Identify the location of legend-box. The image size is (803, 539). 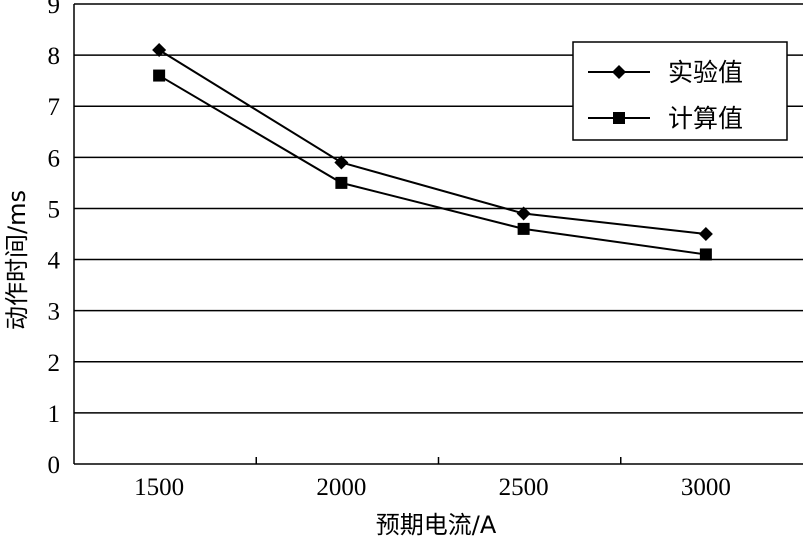
(680, 91).